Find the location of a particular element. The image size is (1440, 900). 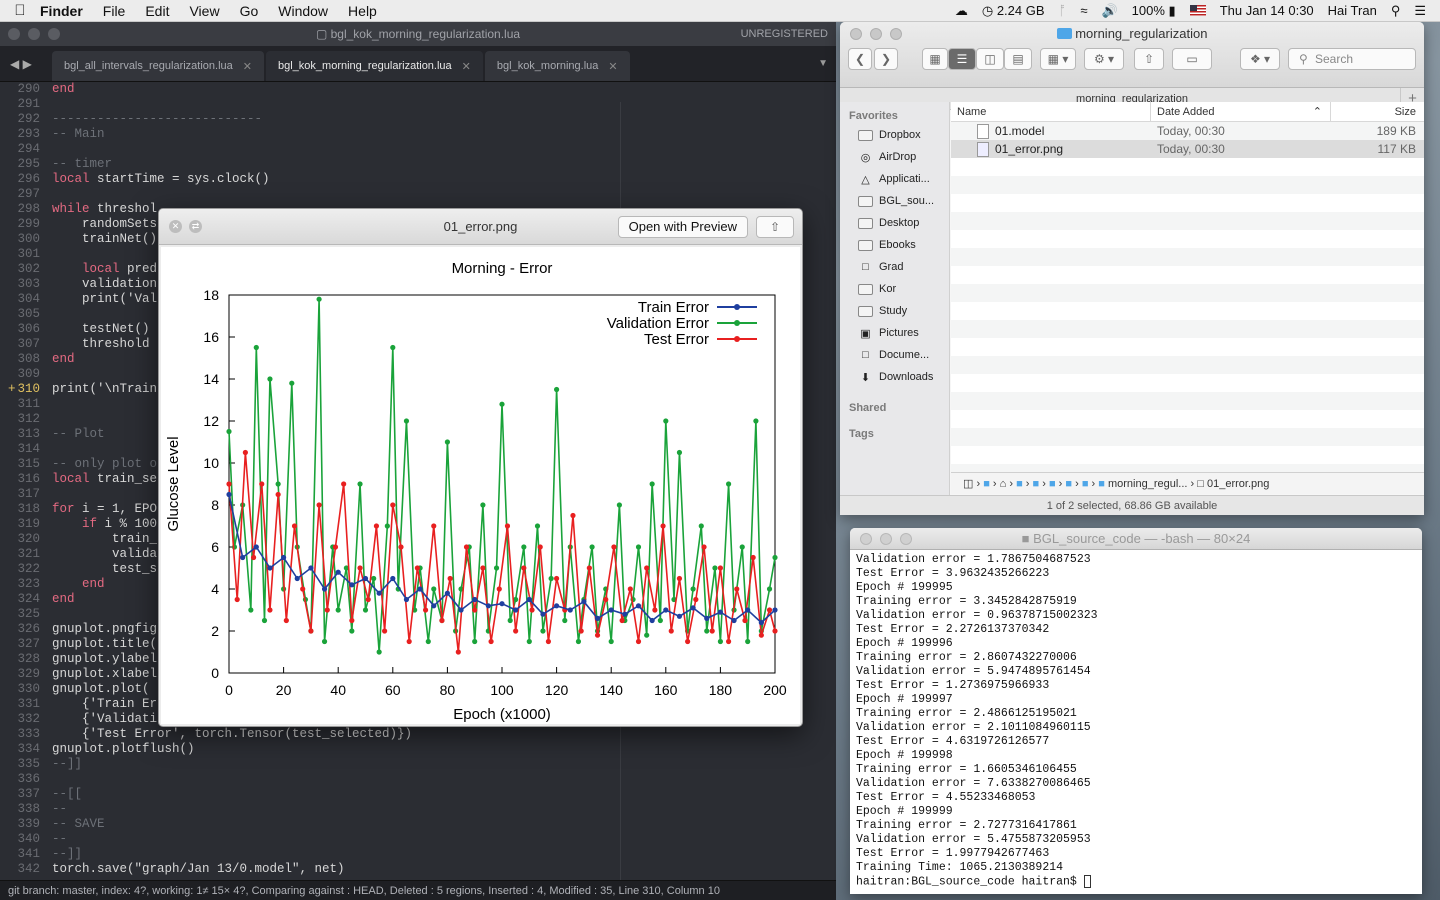

code-line: 320 train_ is located at coordinates (418, 539).